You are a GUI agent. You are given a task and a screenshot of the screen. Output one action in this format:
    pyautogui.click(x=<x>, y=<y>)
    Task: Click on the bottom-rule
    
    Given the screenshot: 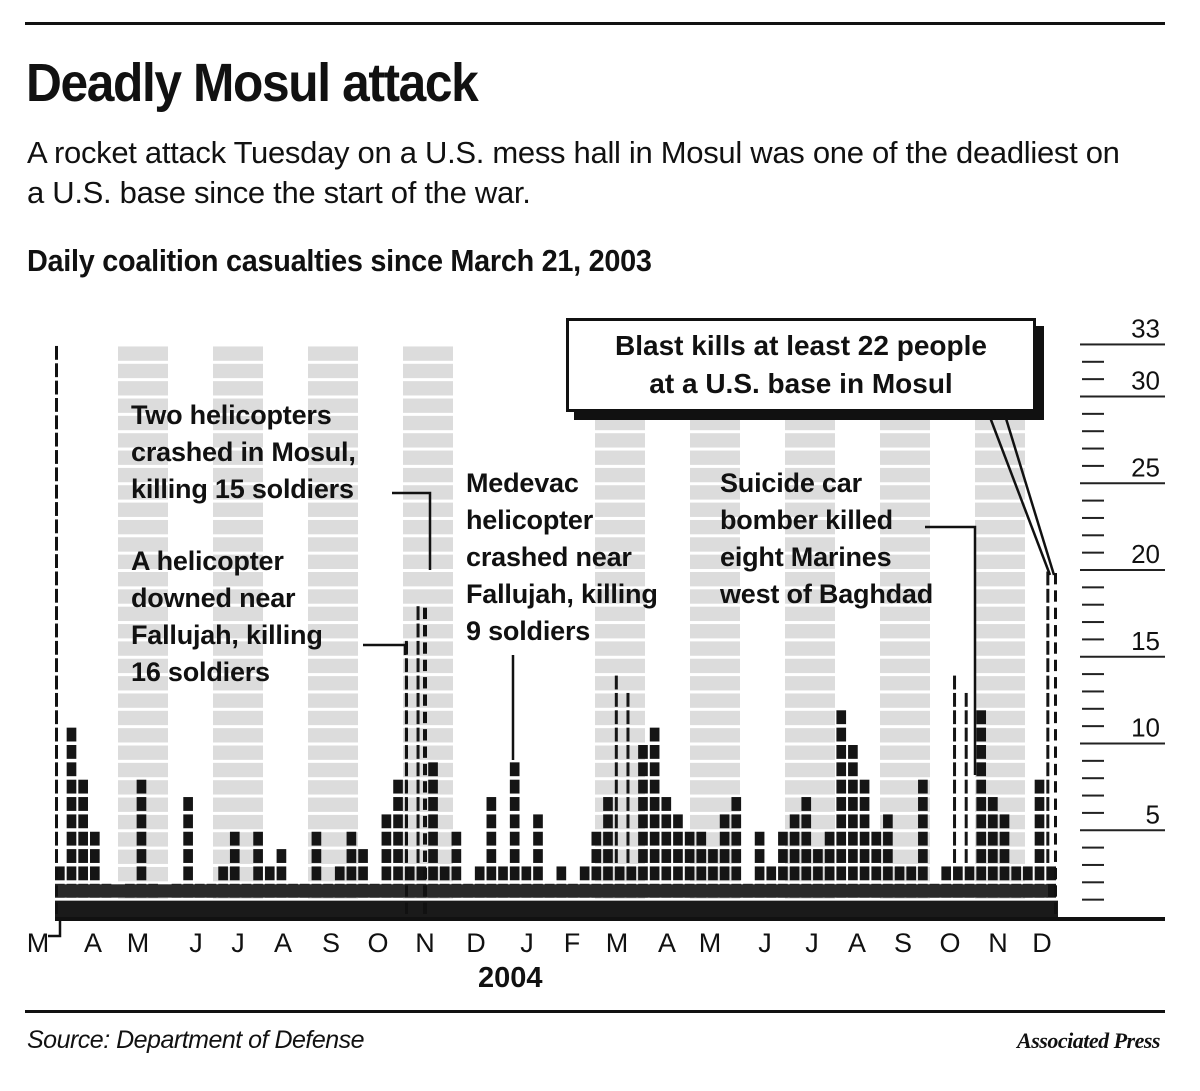 What is the action you would take?
    pyautogui.click(x=595, y=1011)
    